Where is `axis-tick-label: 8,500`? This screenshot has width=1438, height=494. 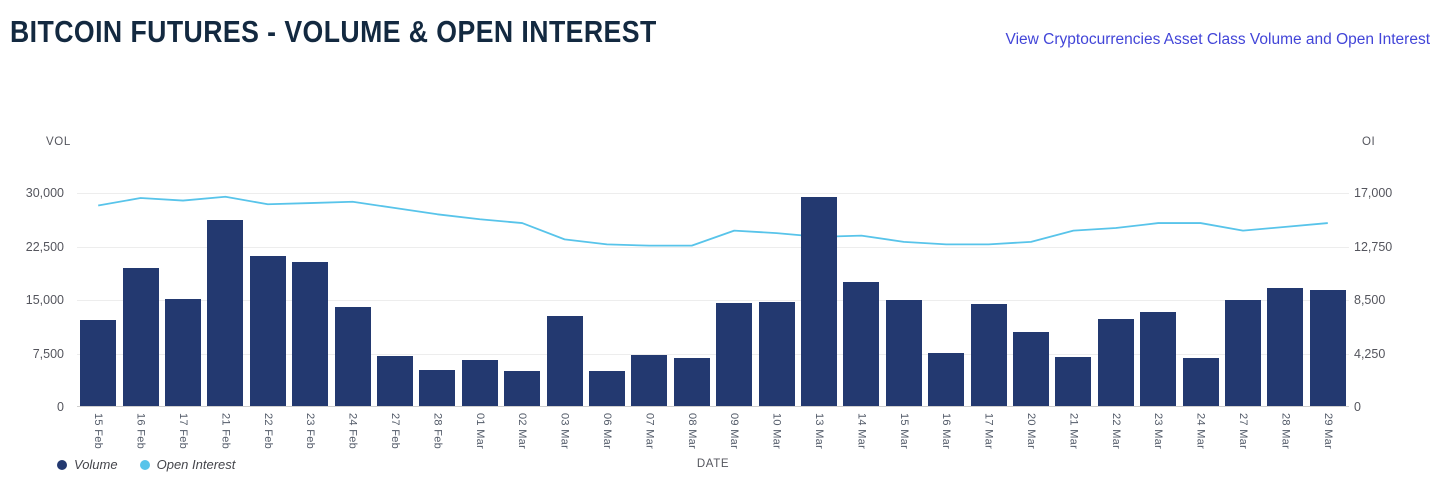 axis-tick-label: 8,500 is located at coordinates (1370, 300).